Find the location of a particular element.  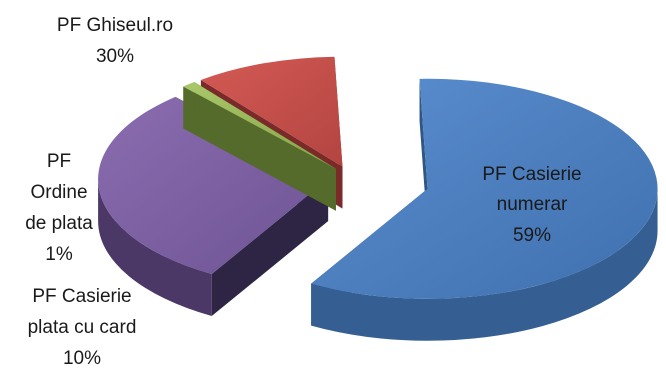

label-card-line1: PF Casierie is located at coordinates (81, 296).